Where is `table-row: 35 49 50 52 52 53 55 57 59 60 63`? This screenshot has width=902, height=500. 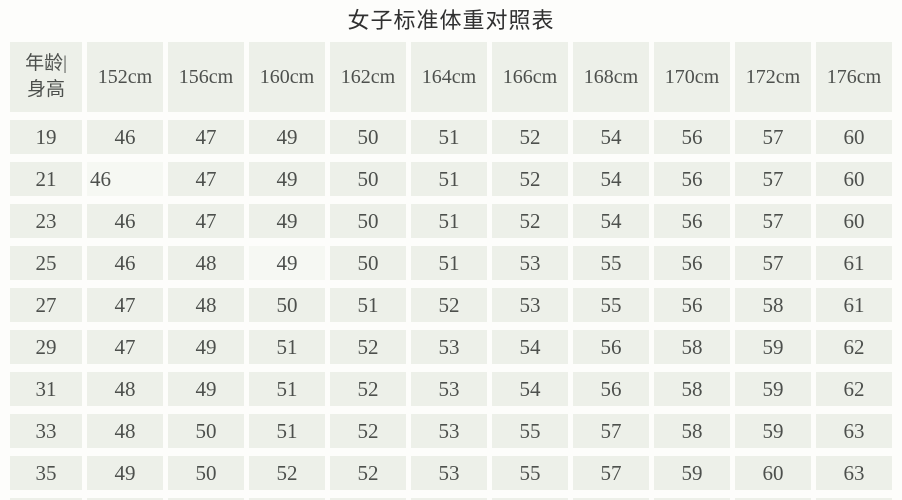
table-row: 35 49 50 52 52 53 55 57 59 60 63 is located at coordinates (451, 473).